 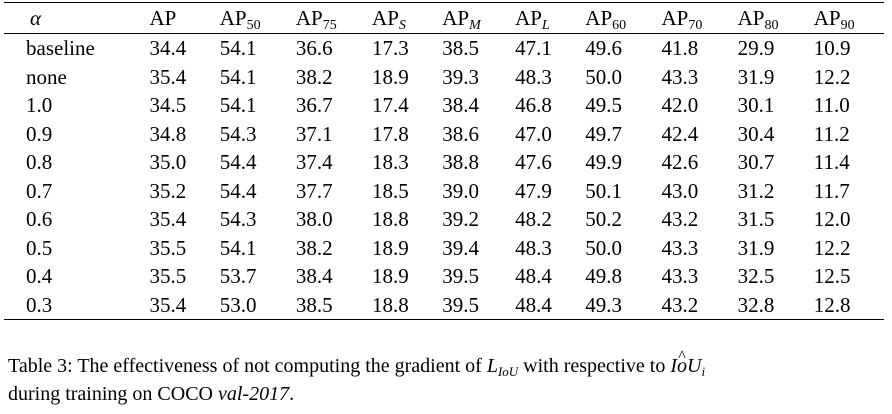 I want to click on table-cell: 35.4, so click(x=168, y=76).